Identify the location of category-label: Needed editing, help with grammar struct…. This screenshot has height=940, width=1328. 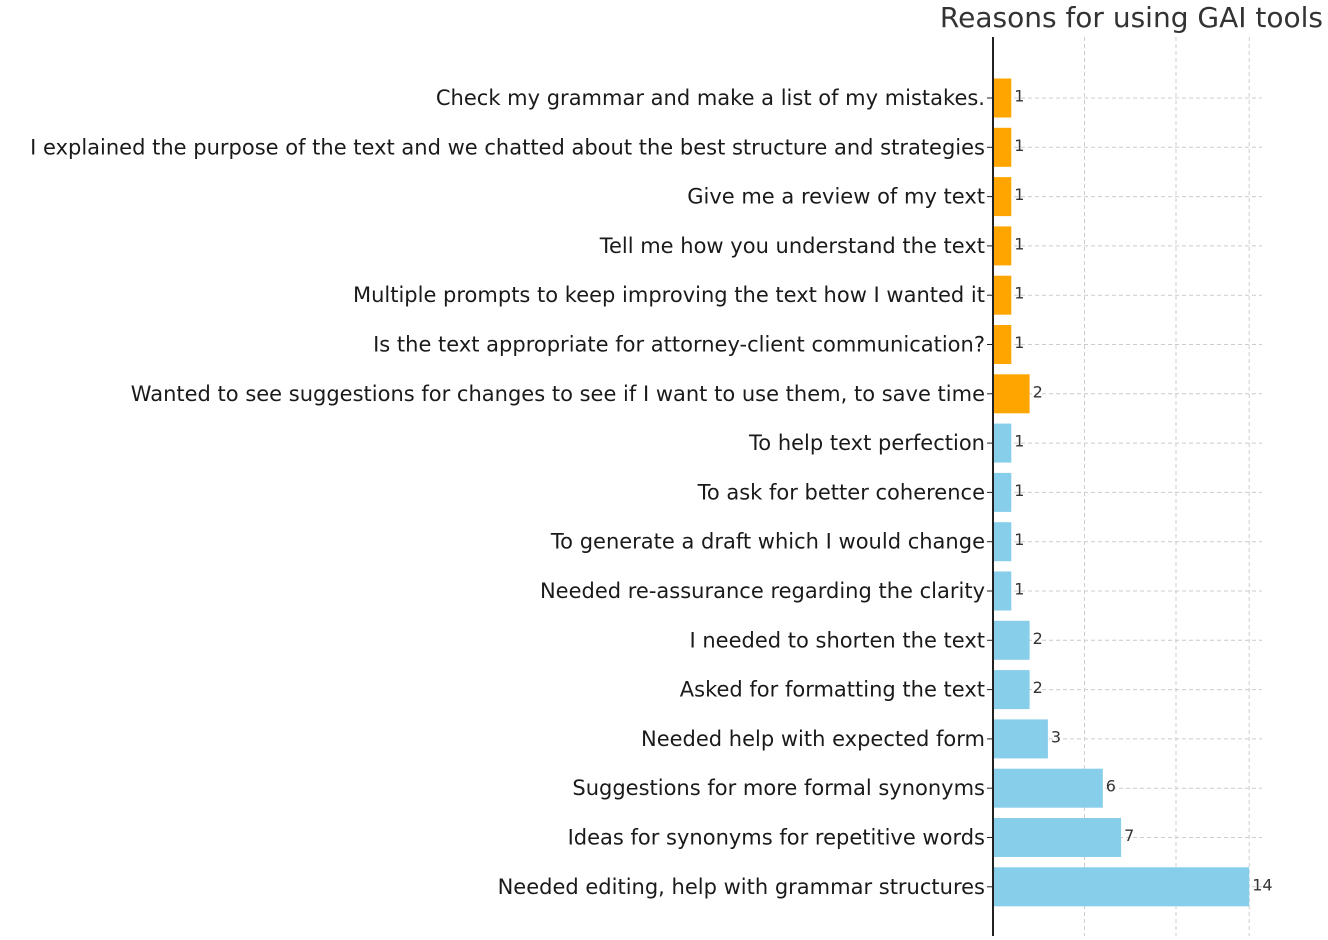
(741, 887).